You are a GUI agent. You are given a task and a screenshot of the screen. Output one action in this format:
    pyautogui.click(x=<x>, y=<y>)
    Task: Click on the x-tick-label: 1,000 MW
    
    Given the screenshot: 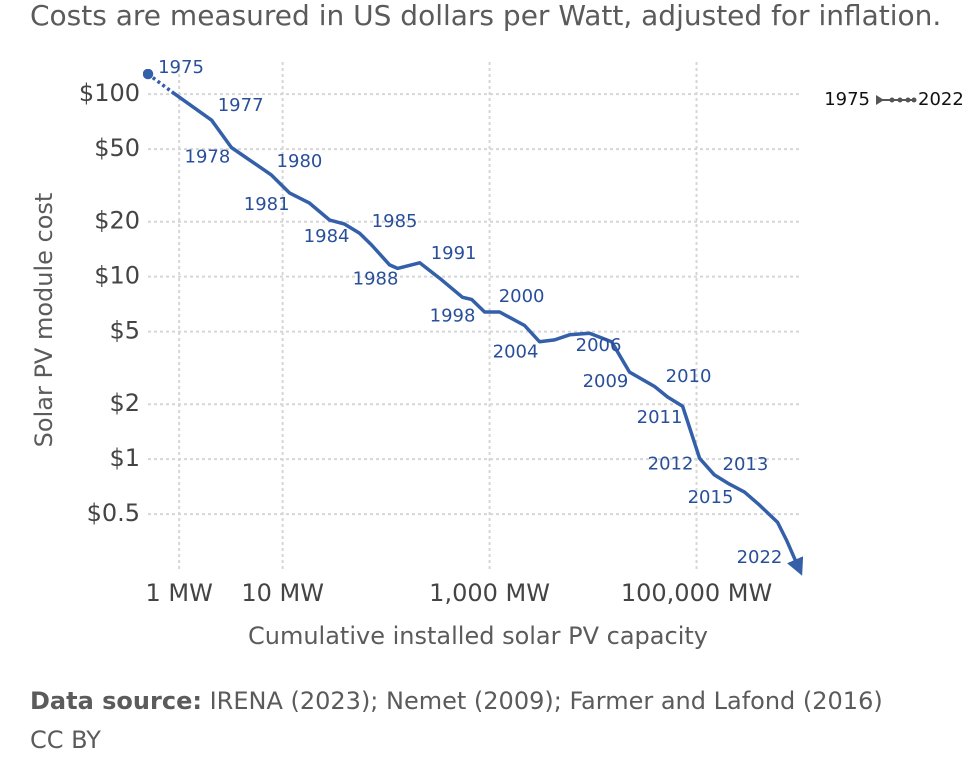 What is the action you would take?
    pyautogui.click(x=489, y=593)
    